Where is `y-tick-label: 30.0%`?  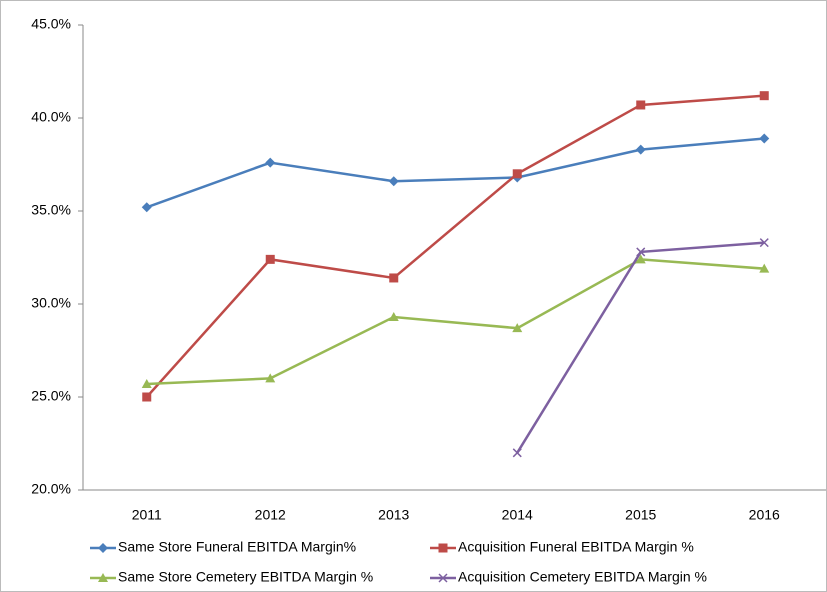
y-tick-label: 30.0% is located at coordinates (51, 303).